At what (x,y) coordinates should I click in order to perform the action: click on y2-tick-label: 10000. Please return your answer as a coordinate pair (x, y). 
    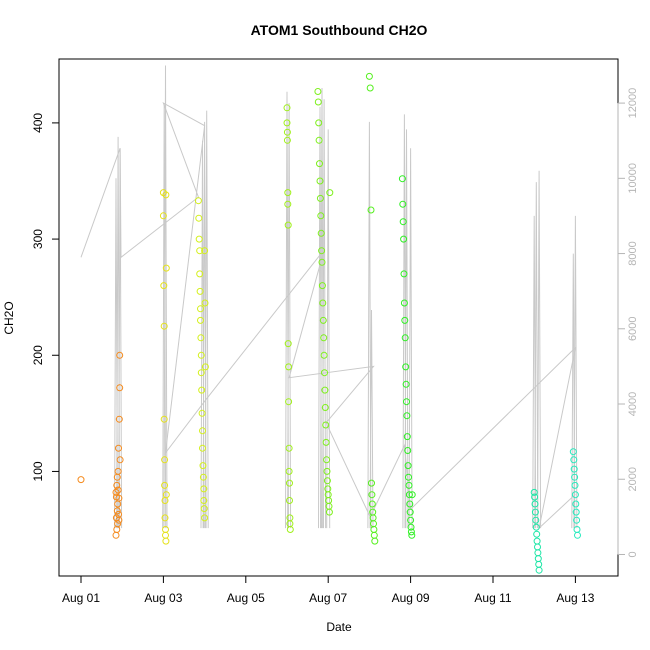
    Looking at the image, I should click on (633, 178).